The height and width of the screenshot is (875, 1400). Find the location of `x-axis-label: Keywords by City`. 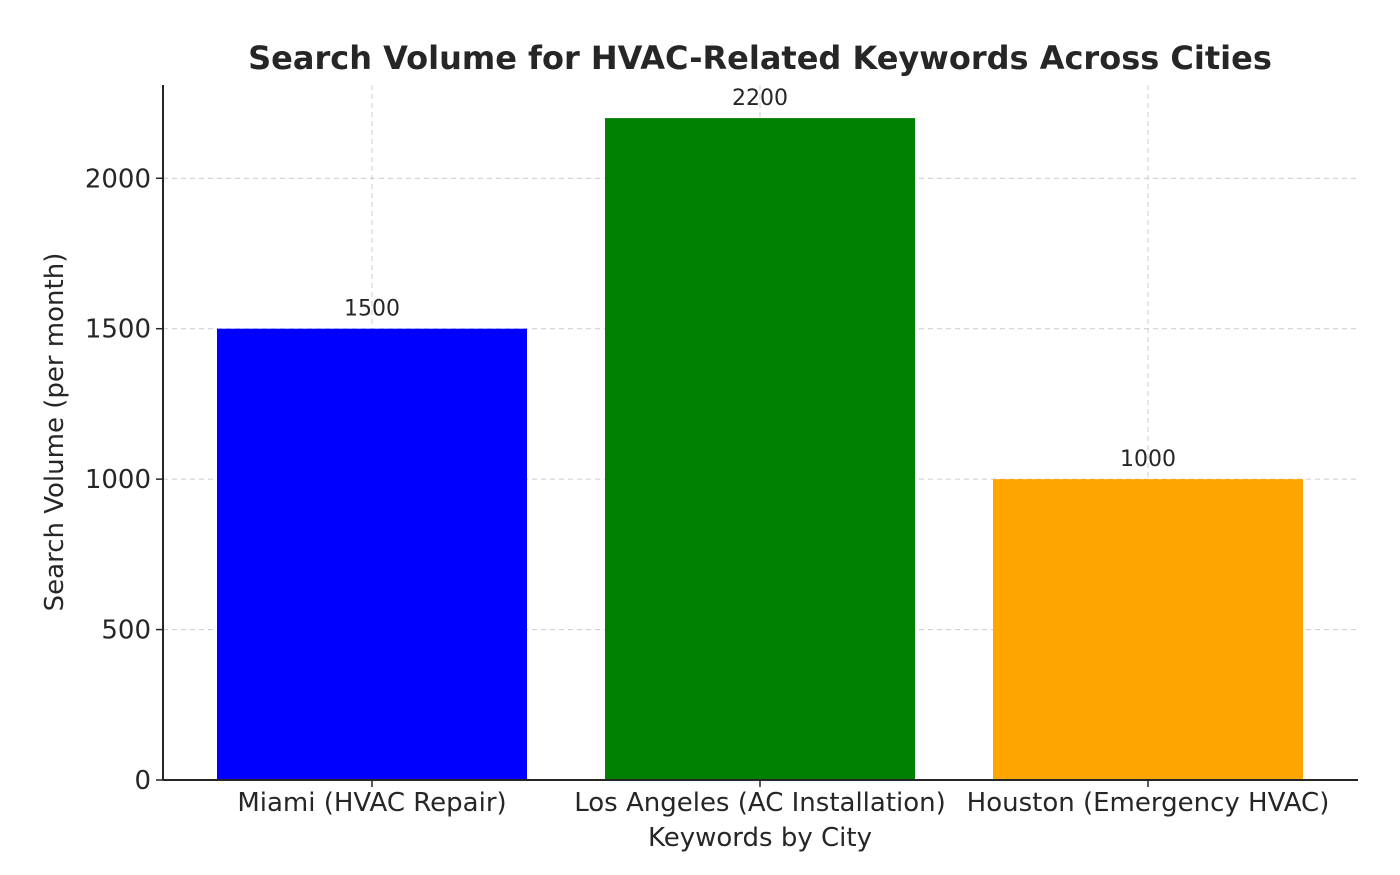

x-axis-label: Keywords by City is located at coordinates (760, 838).